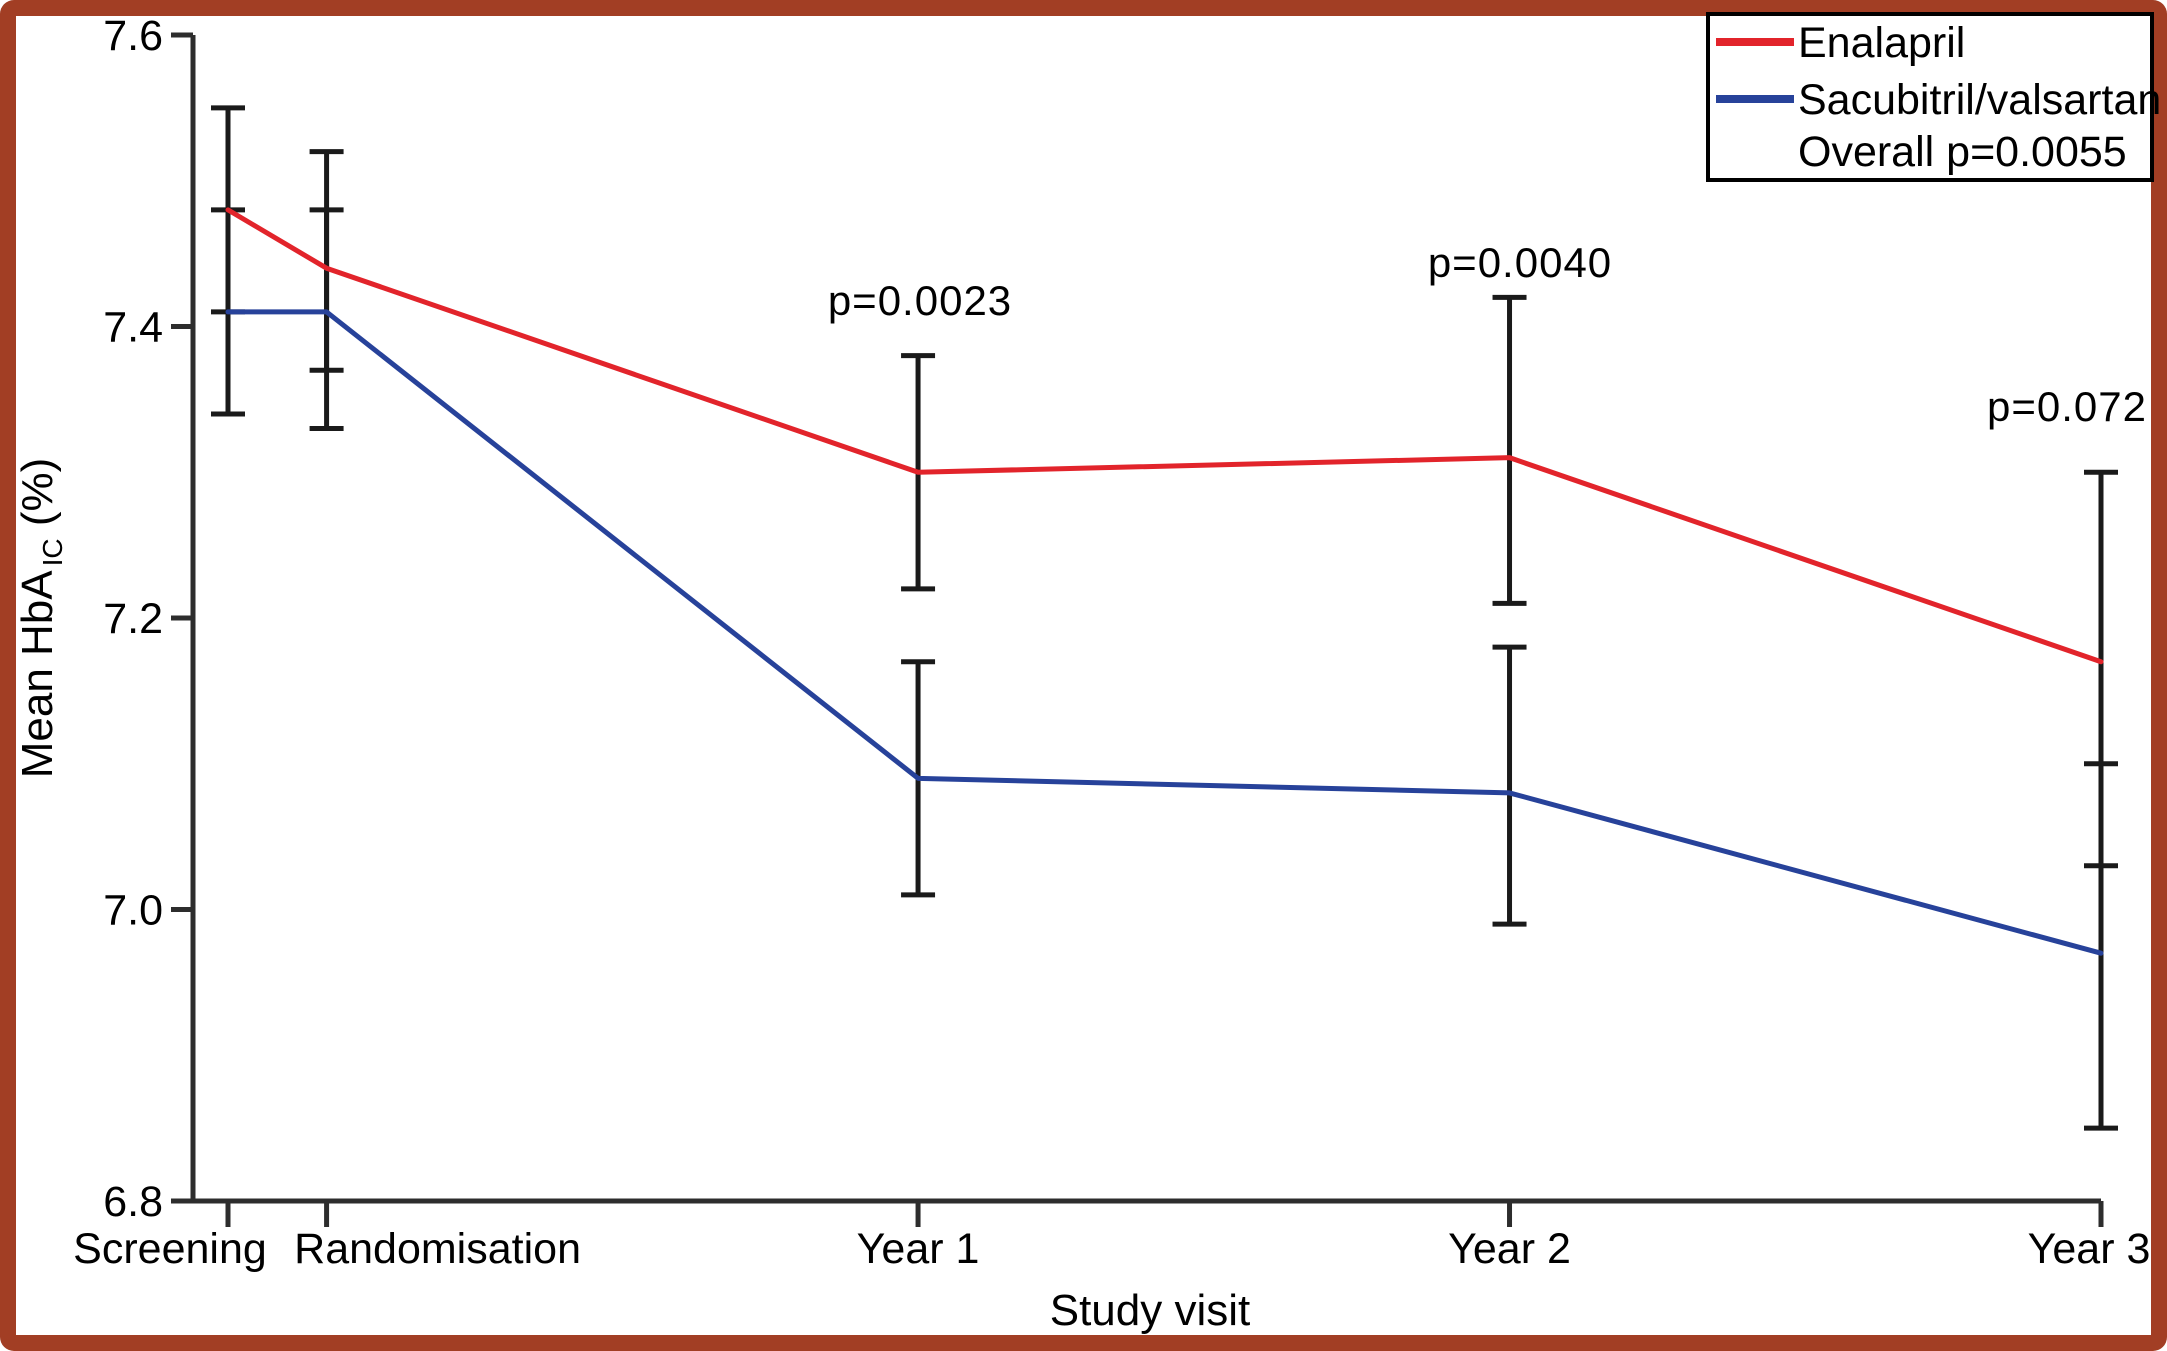 This screenshot has height=1351, width=2167. What do you see at coordinates (920, 300) in the screenshot?
I see `p-value-annotation-year1: p=0.0023` at bounding box center [920, 300].